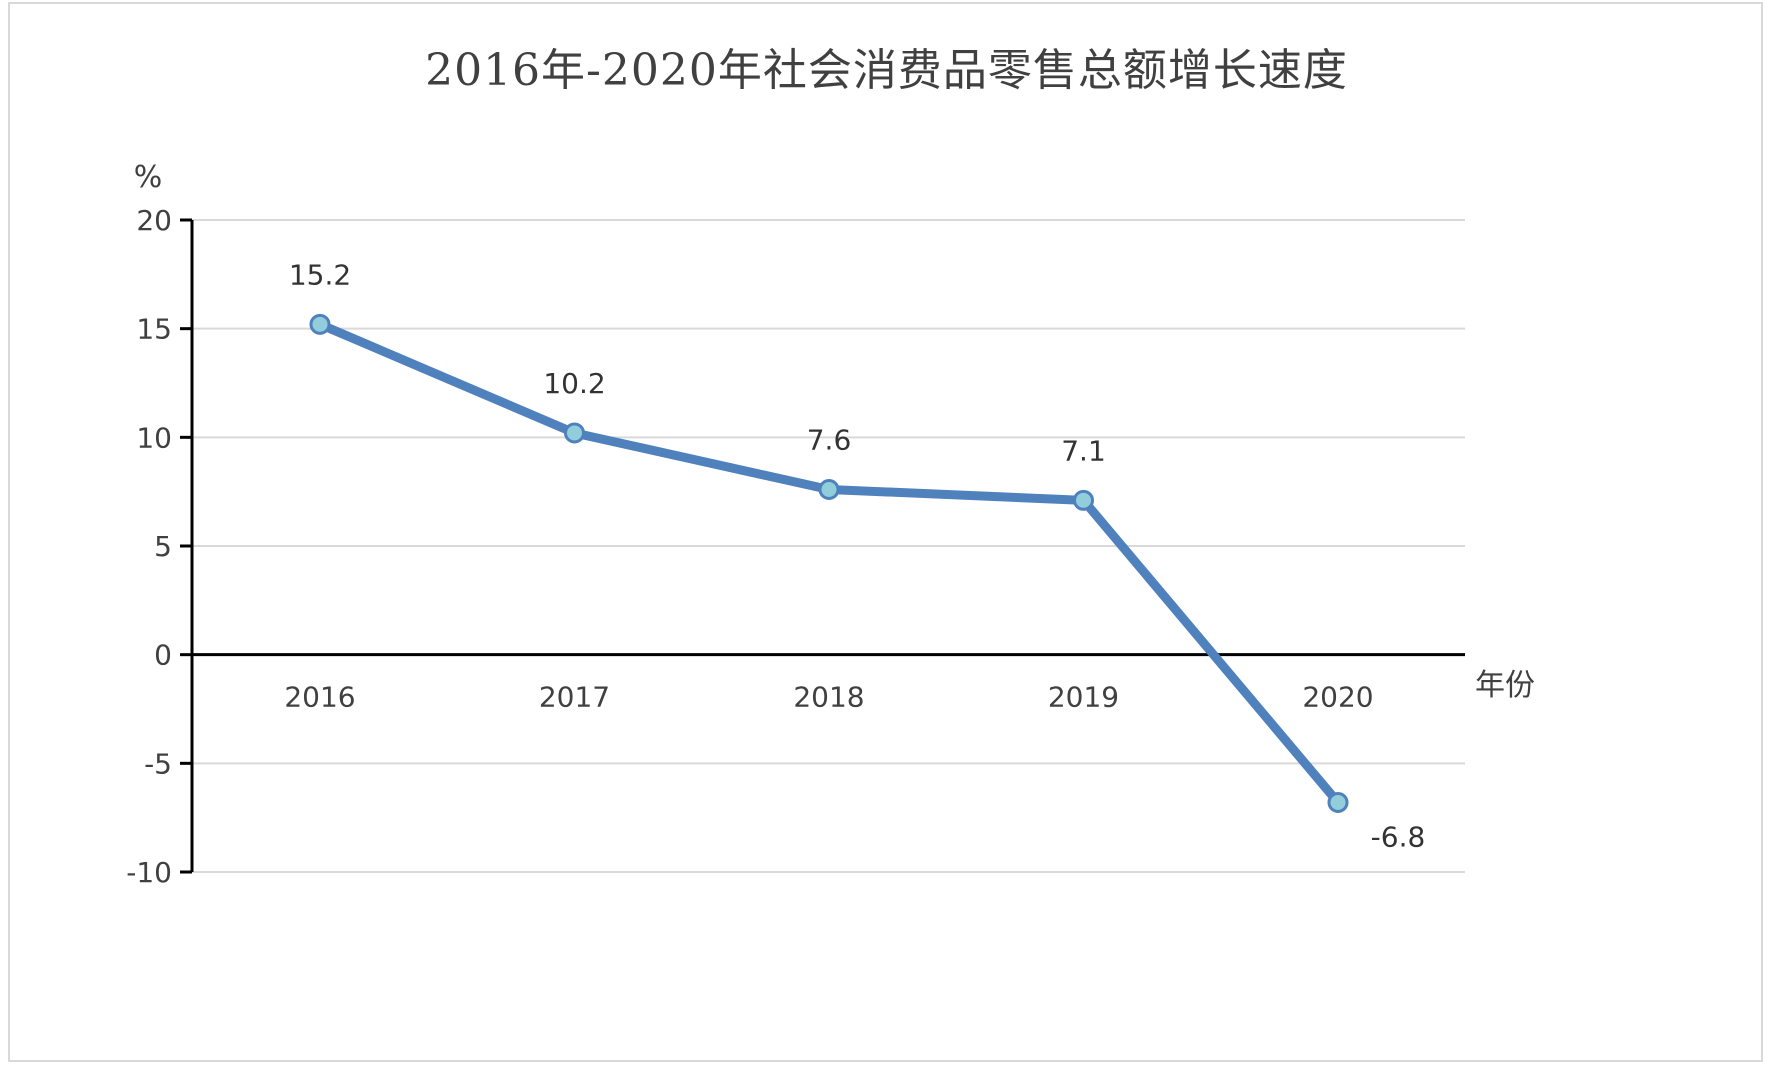 This screenshot has width=1773, height=1068. I want to click on y-tick-label: 0, so click(163, 655).